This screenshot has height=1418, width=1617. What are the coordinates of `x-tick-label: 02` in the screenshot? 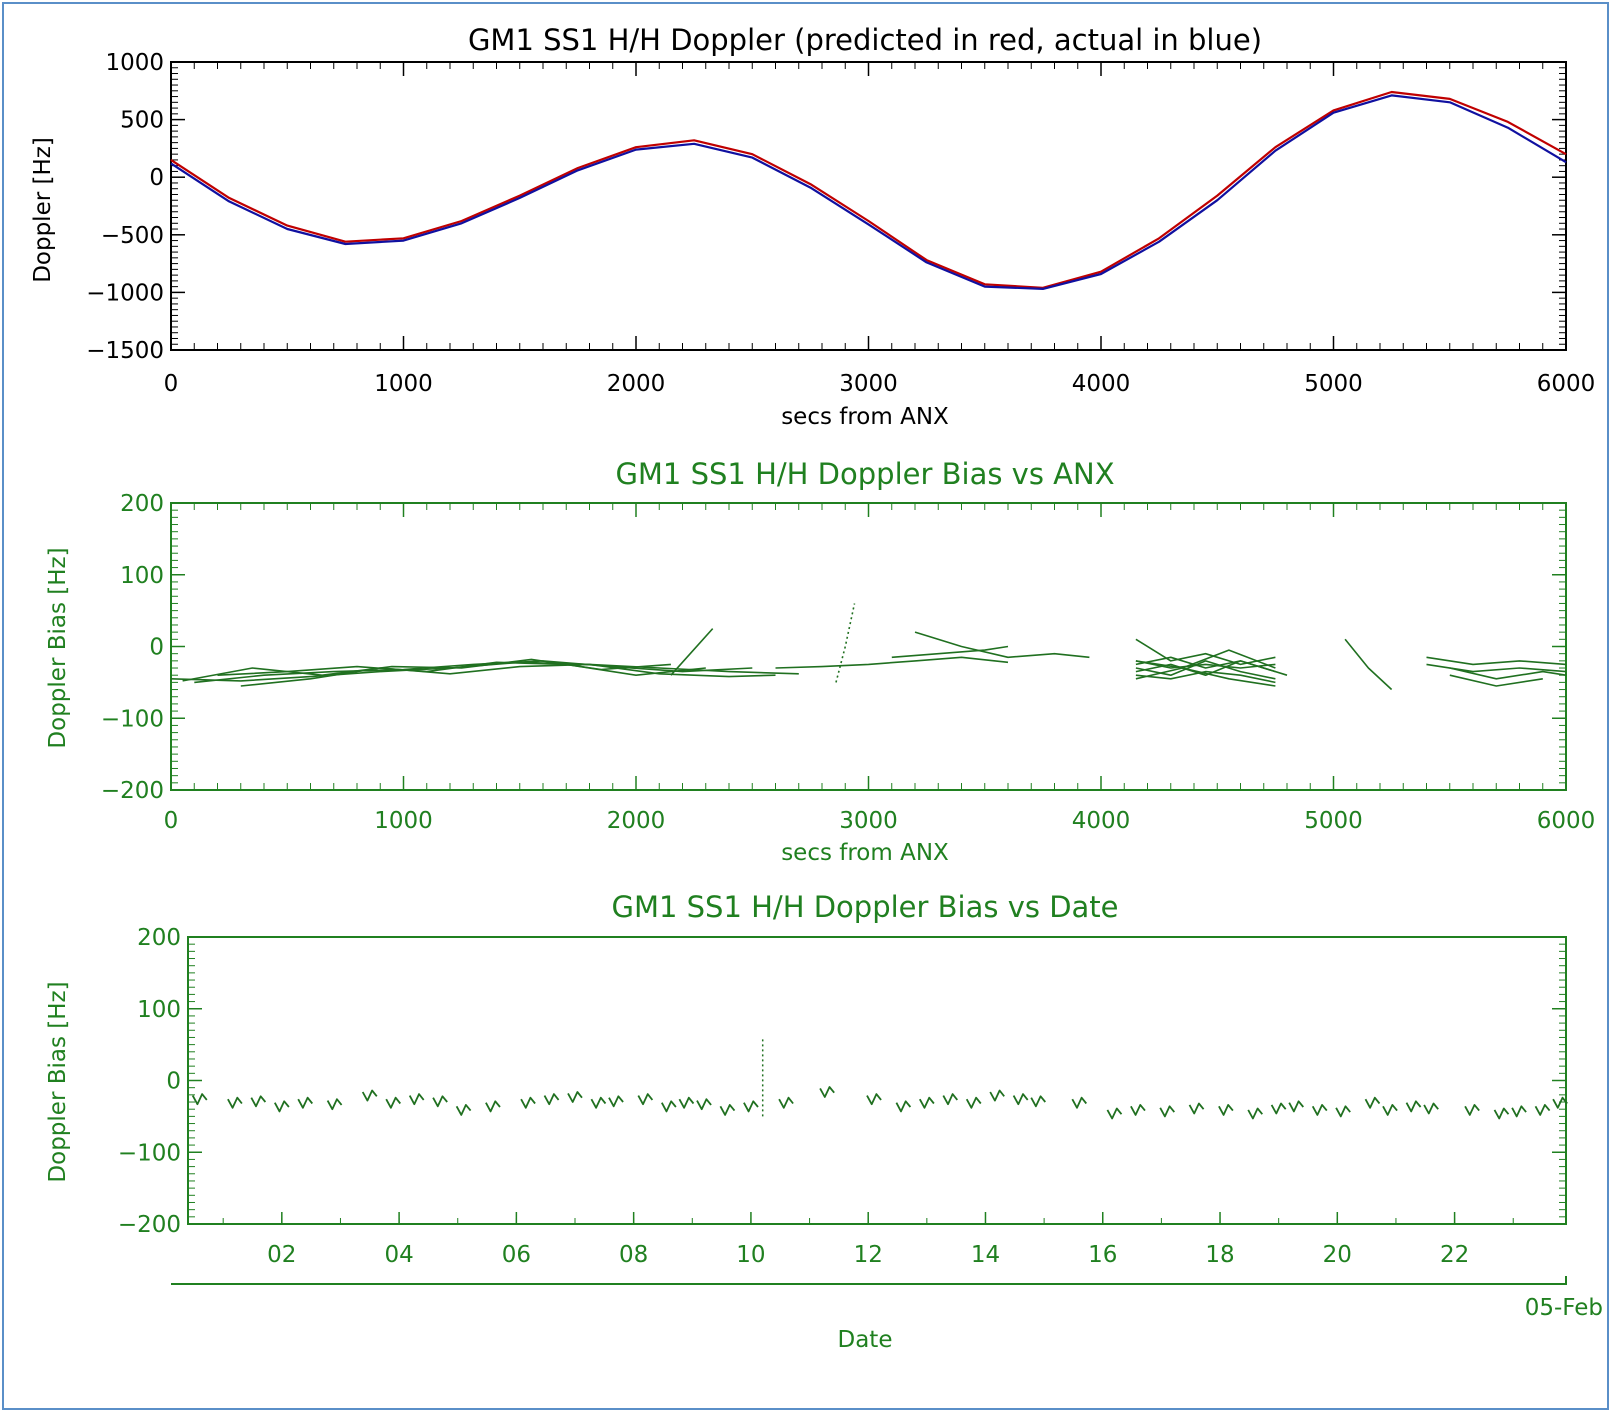 It's located at (281, 1255).